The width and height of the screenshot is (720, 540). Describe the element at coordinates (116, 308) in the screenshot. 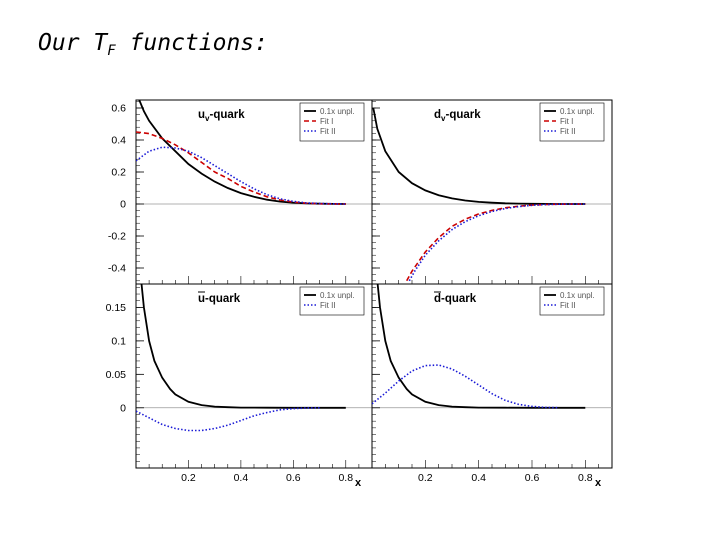

I see `y-tick-label: 0.15` at that location.